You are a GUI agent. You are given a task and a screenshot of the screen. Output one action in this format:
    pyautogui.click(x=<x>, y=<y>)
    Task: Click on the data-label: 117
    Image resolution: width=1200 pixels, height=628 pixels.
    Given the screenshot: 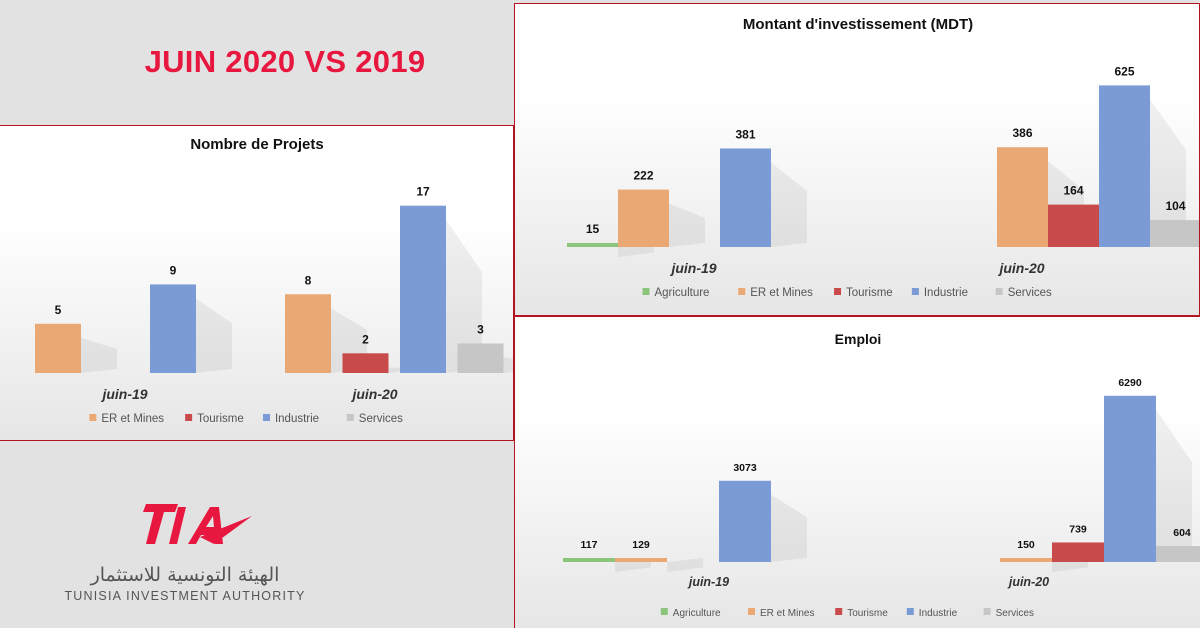 What is the action you would take?
    pyautogui.click(x=589, y=545)
    